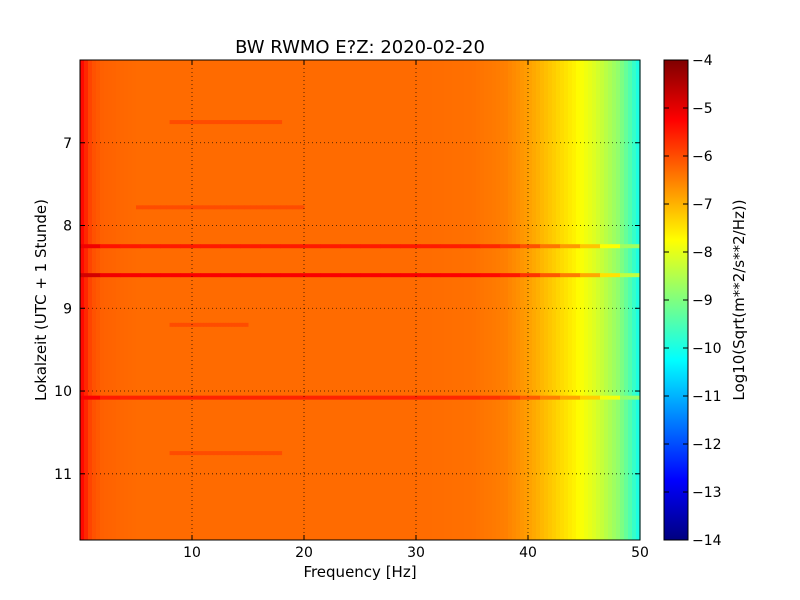  Describe the element at coordinates (702, 301) in the screenshot. I see `colorbar-tick-label: −9` at that location.